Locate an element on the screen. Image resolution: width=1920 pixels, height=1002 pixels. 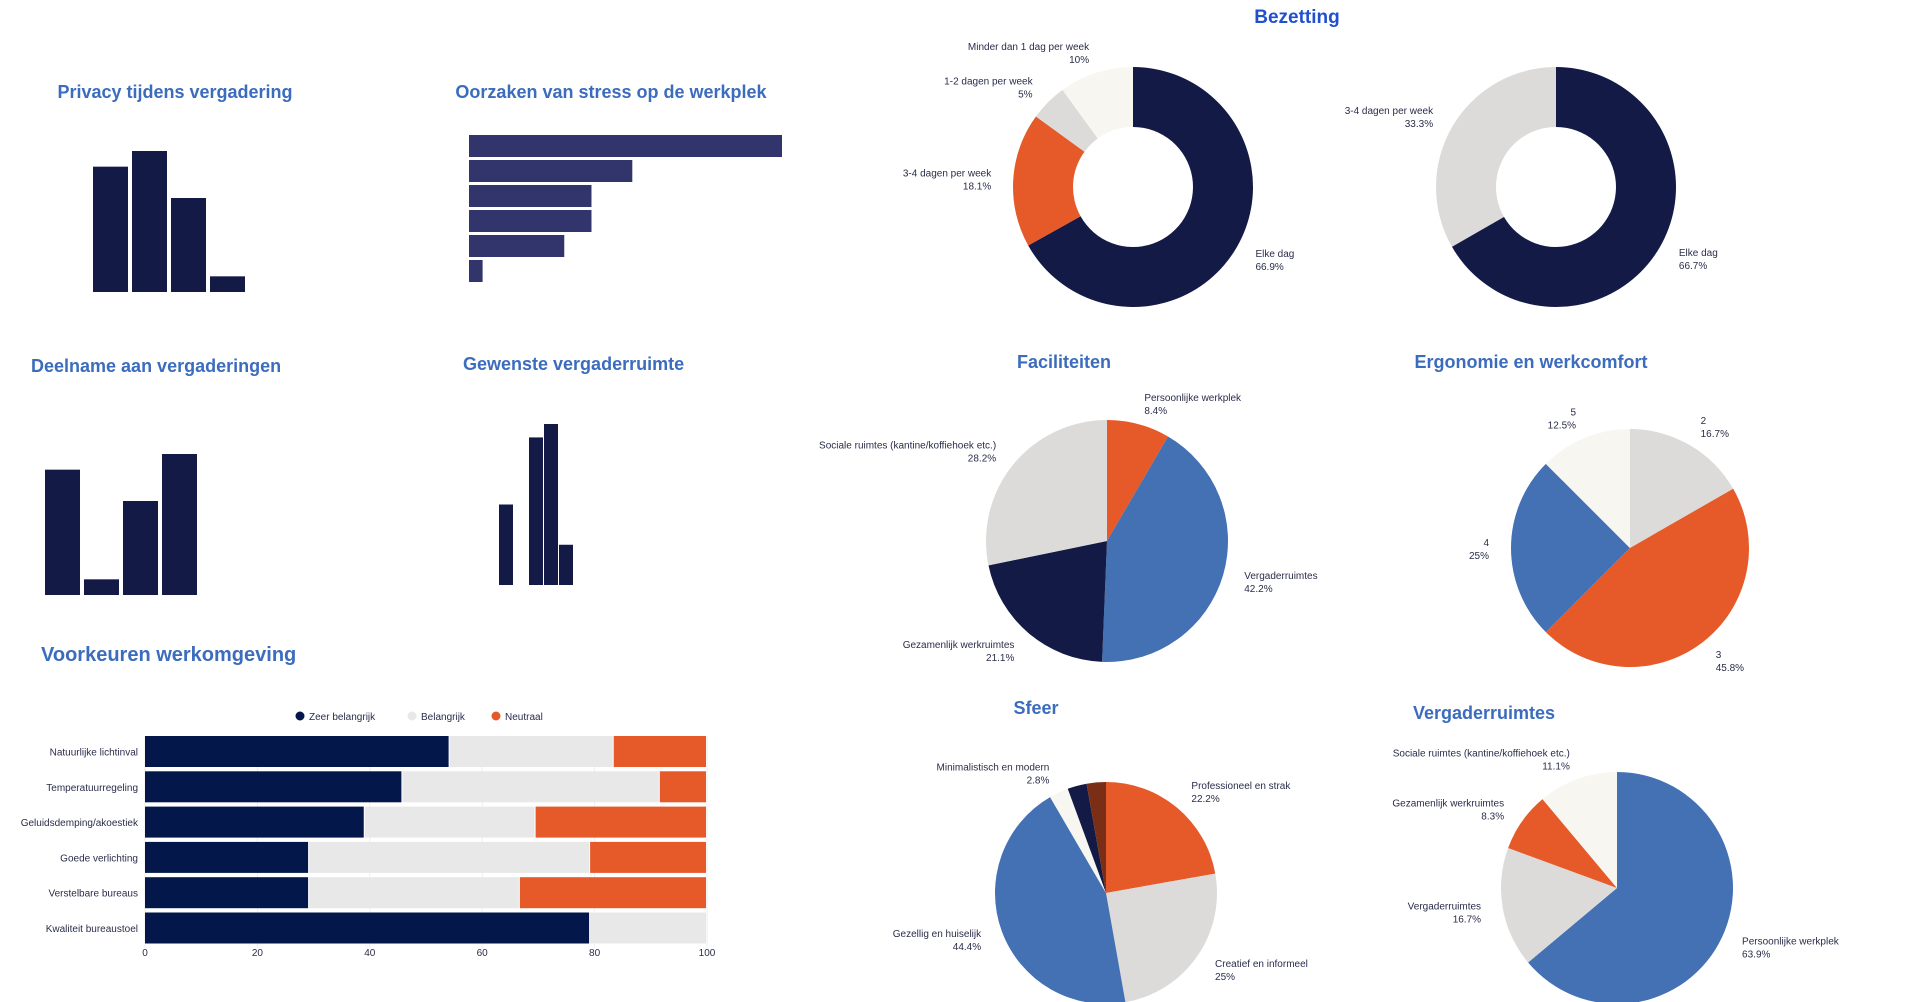
ergonomie-slice-pct: 12.5% is located at coordinates (1562, 426).